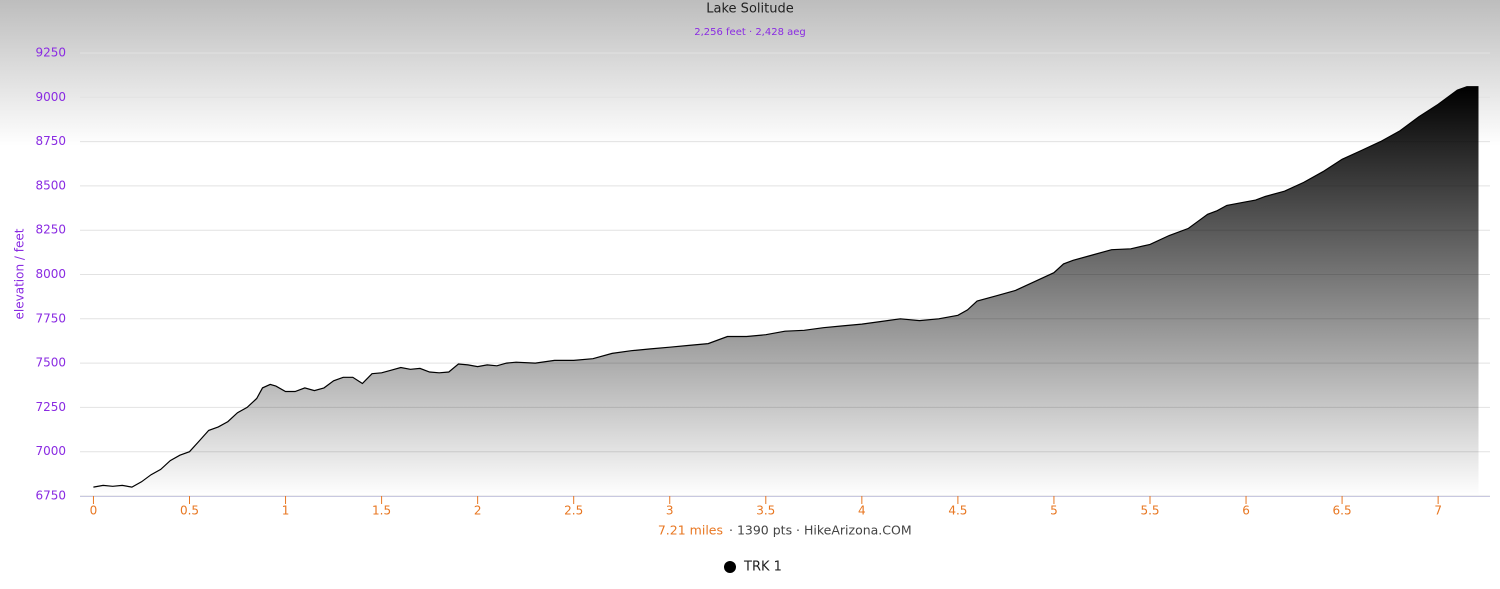 This screenshot has height=589, width=1500. I want to click on footer-info: · 1390 pts · HikeArizona.COM, so click(820, 530).